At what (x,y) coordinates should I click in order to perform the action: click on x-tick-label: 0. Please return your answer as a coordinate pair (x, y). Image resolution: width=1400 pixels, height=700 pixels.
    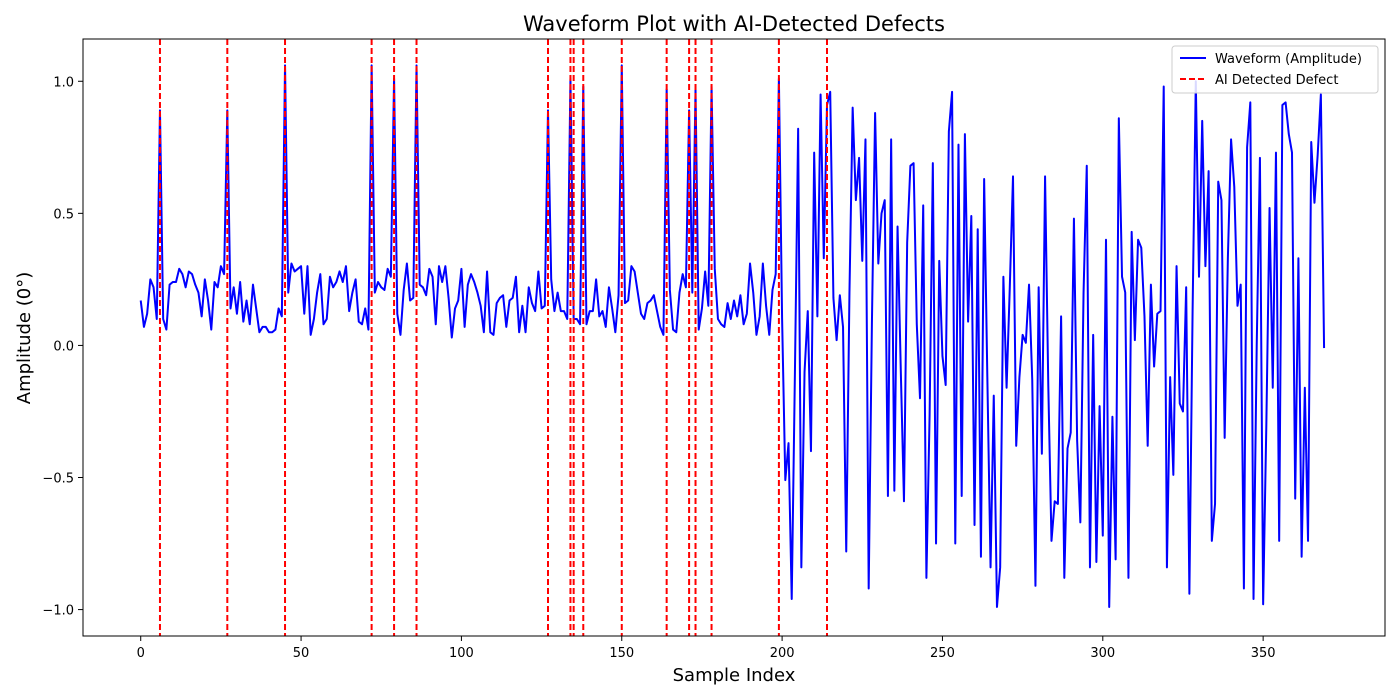
    Looking at the image, I should click on (141, 653).